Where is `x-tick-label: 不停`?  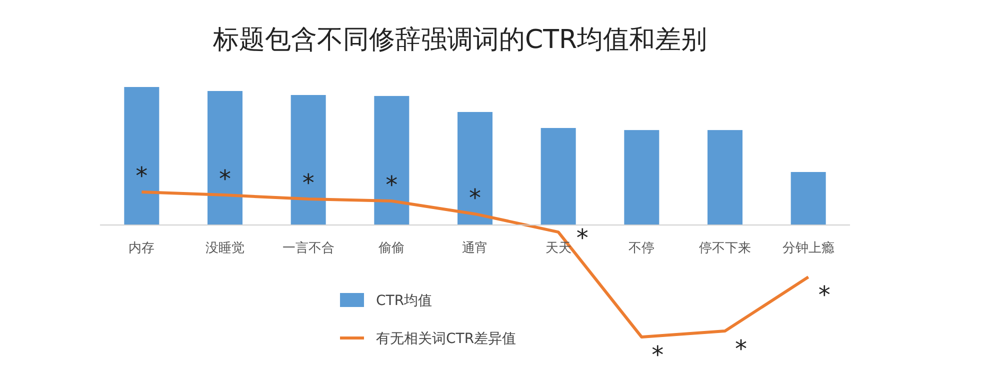 x-tick-label: 不停 is located at coordinates (641, 248).